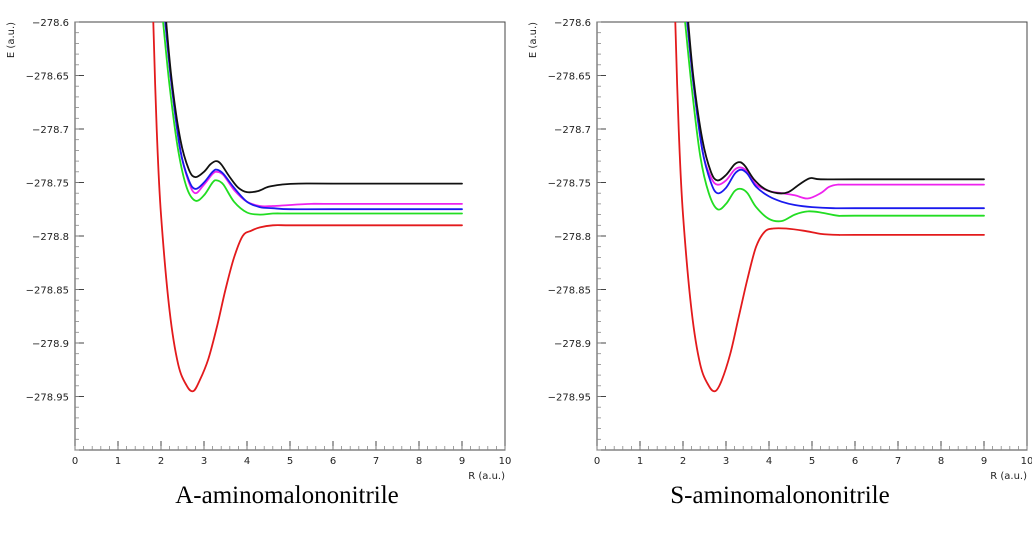 This screenshot has width=1032, height=547. I want to click on chart-s-caption: S-aminomalononitrile, so click(780, 495).